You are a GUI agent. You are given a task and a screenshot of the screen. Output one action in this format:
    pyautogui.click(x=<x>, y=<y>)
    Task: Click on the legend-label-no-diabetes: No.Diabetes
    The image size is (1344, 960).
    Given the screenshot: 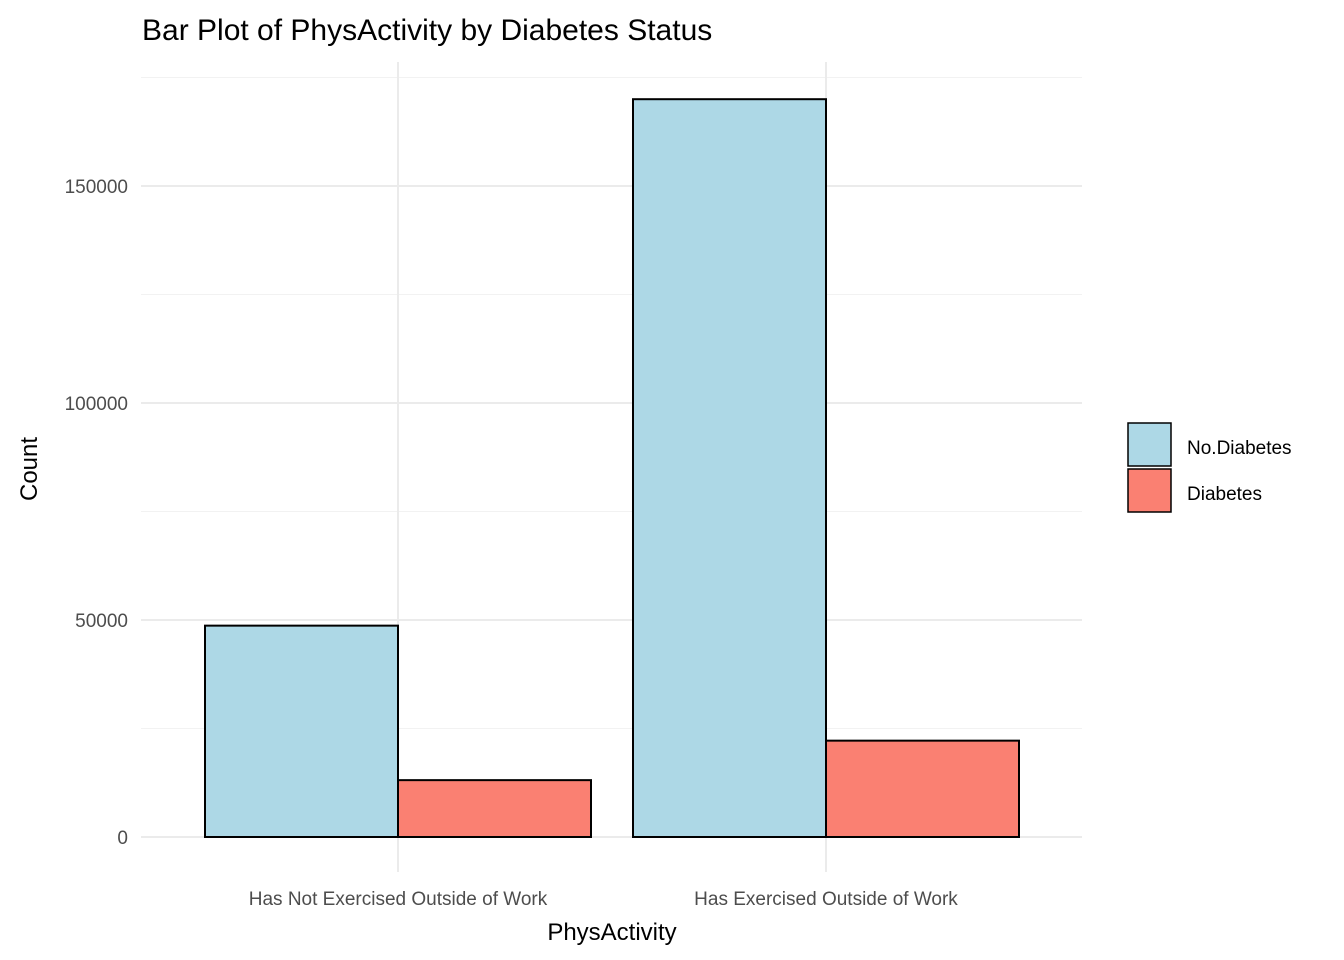 What is the action you would take?
    pyautogui.click(x=1239, y=448)
    